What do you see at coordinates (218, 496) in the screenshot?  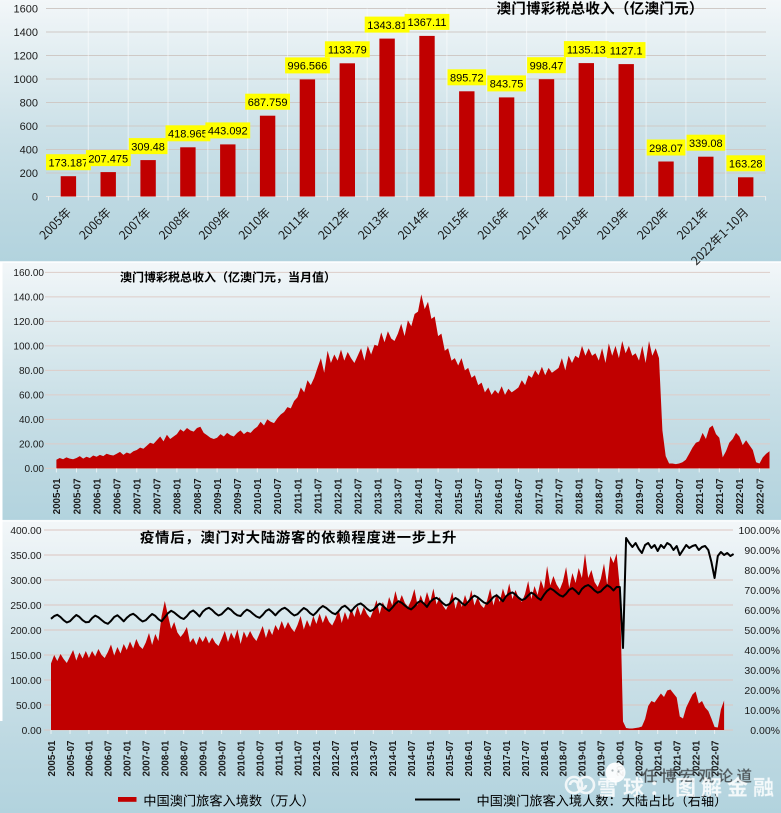 I see `svg-text: 2009-01` at bounding box center [218, 496].